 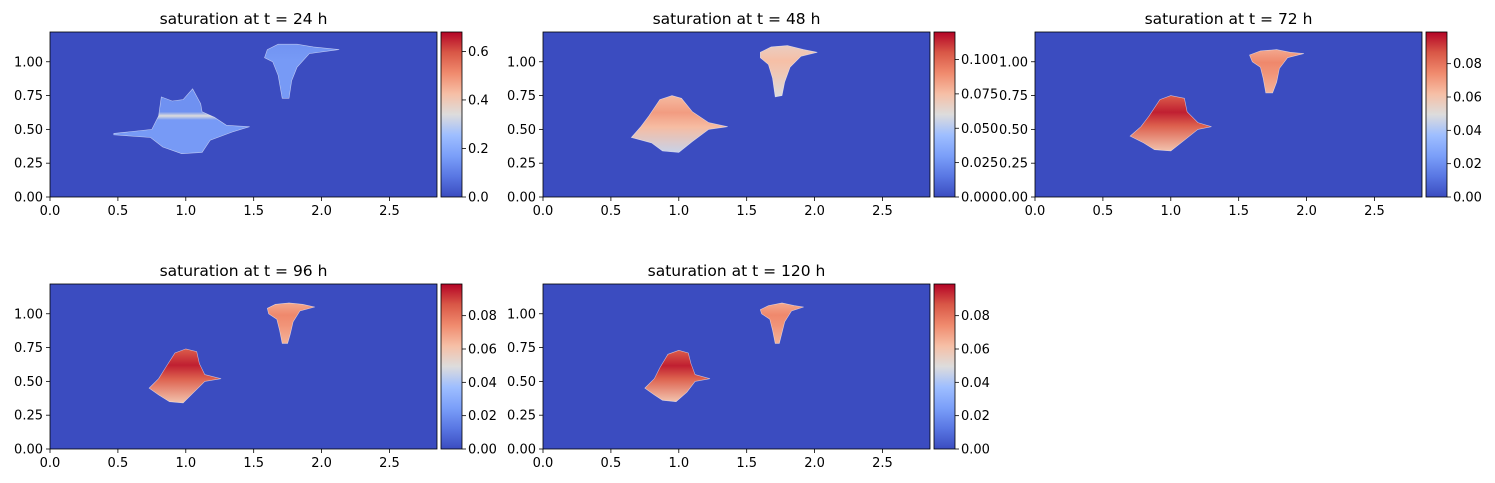 I want to click on colorbar-tick-label: 0.100, so click(x=979, y=60).